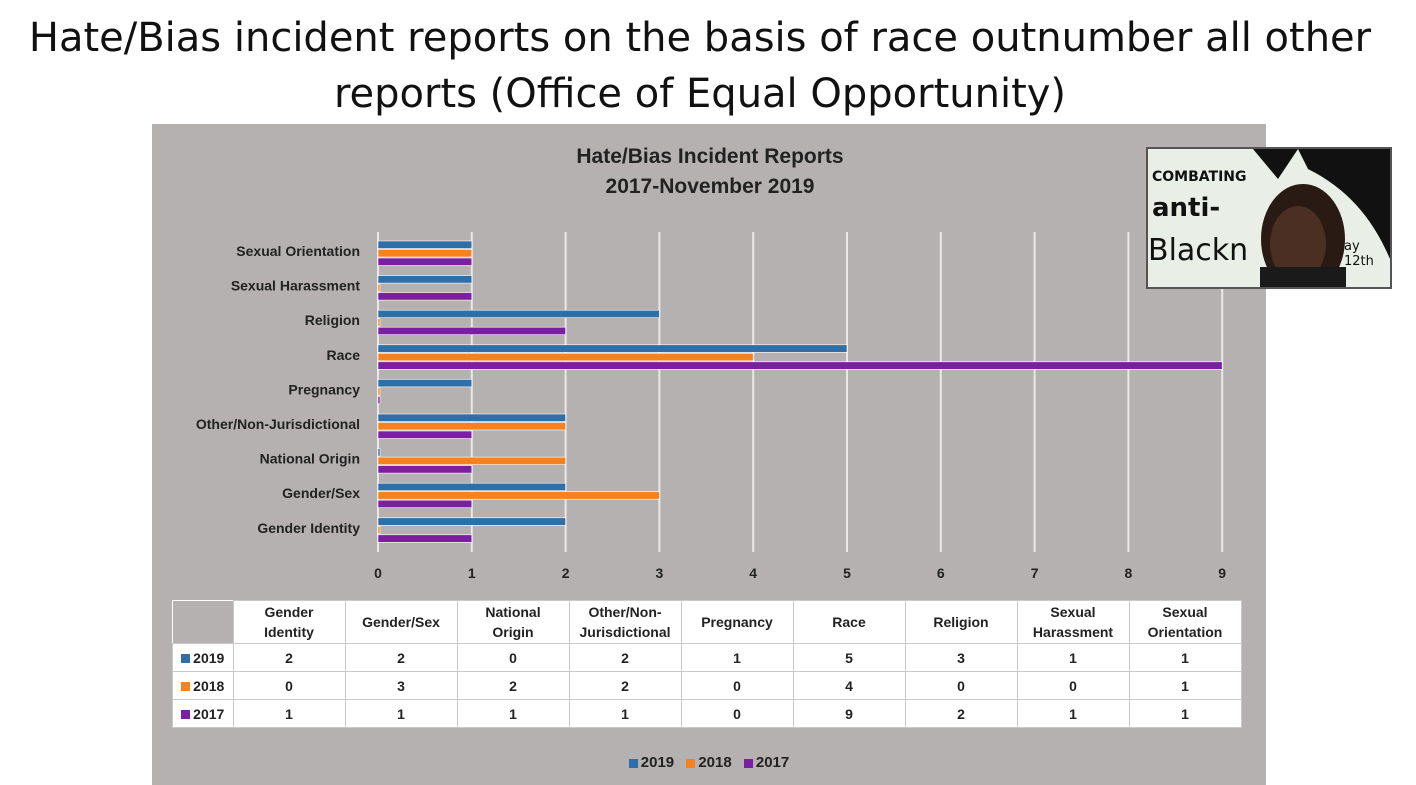 The image size is (1416, 785). Describe the element at coordinates (1222, 573) in the screenshot. I see `x-tick-label: 9` at that location.